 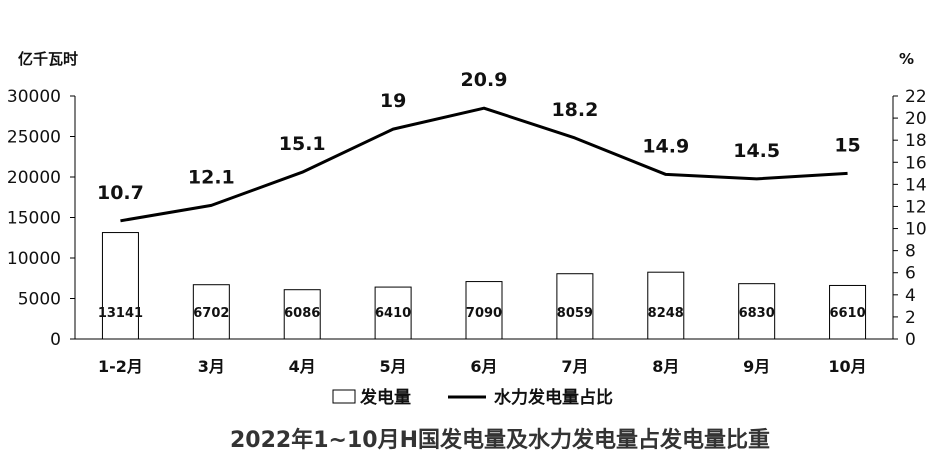 What do you see at coordinates (302, 144) in the screenshot?
I see `line-value-label: 15.1` at bounding box center [302, 144].